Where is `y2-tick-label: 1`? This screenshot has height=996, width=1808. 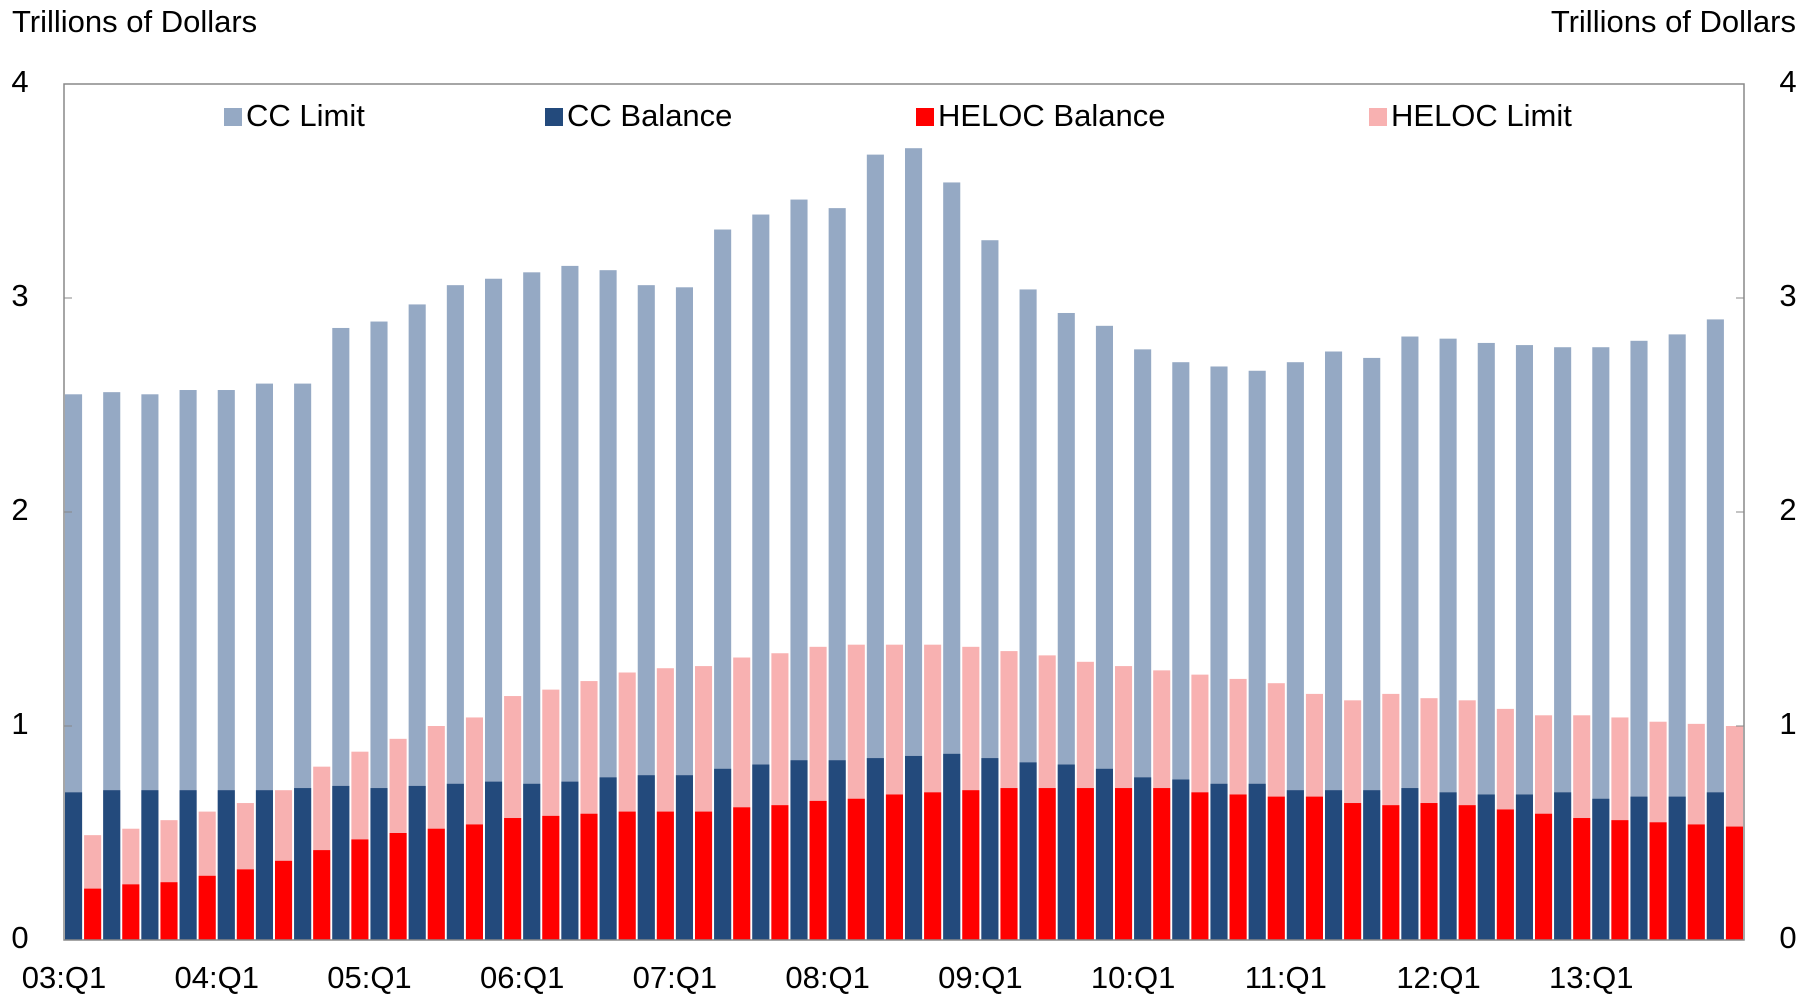
y2-tick-label: 1 is located at coordinates (1787, 723).